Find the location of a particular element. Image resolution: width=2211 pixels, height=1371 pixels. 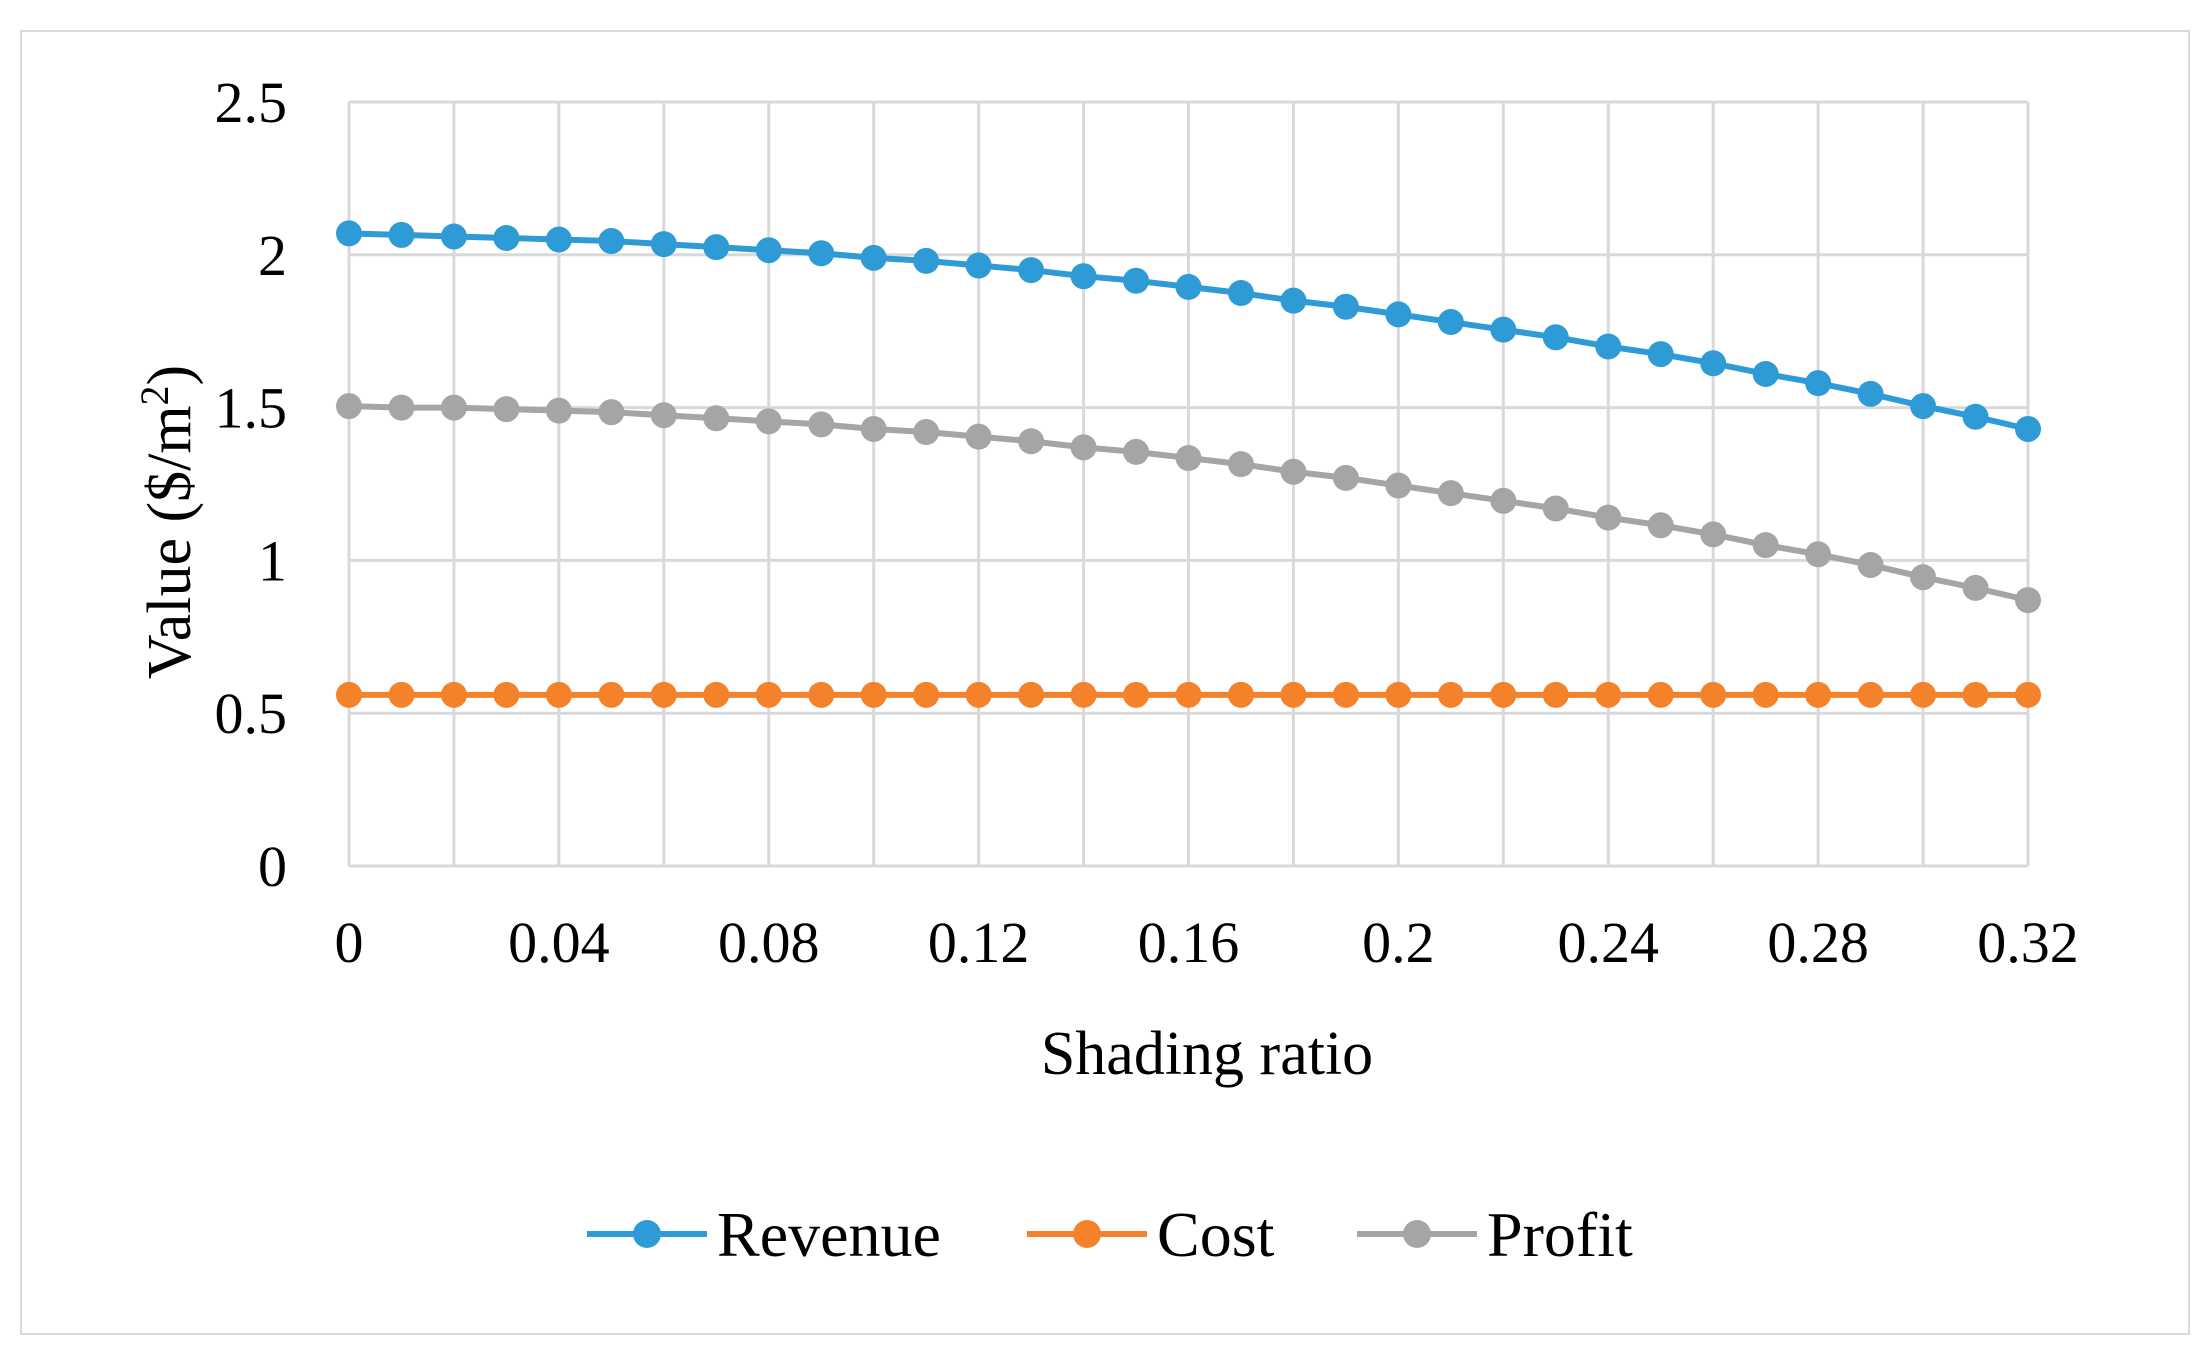

series-profit is located at coordinates (1188, 503).